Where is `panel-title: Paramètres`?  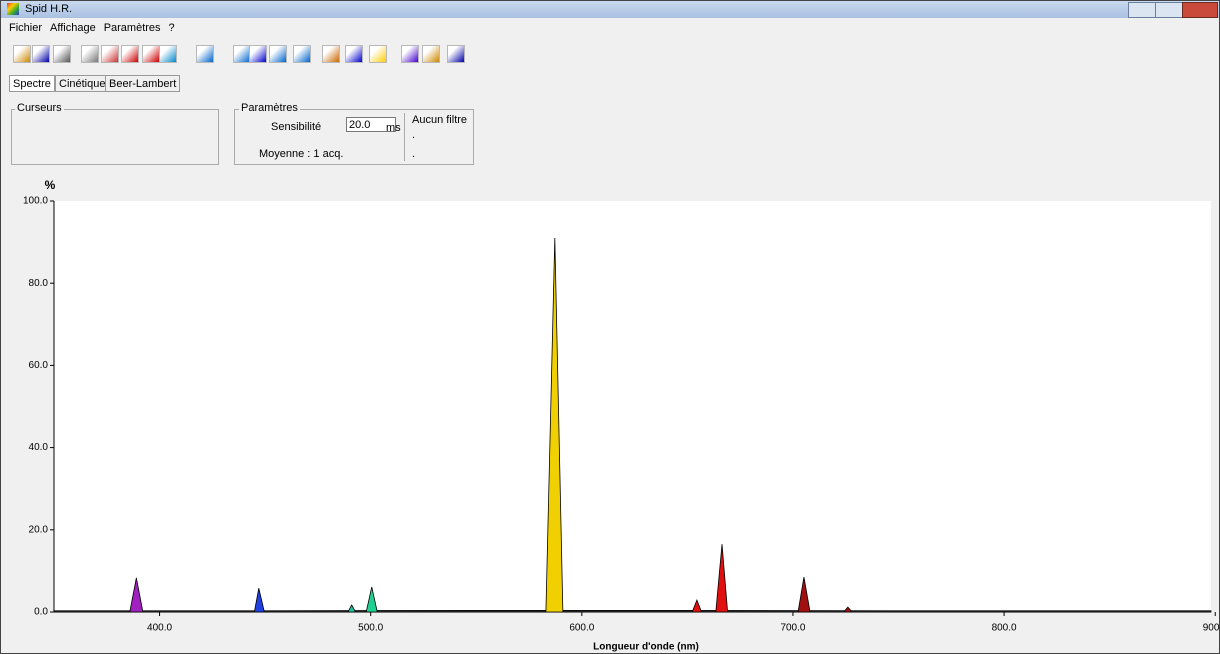 panel-title: Paramètres is located at coordinates (269, 108).